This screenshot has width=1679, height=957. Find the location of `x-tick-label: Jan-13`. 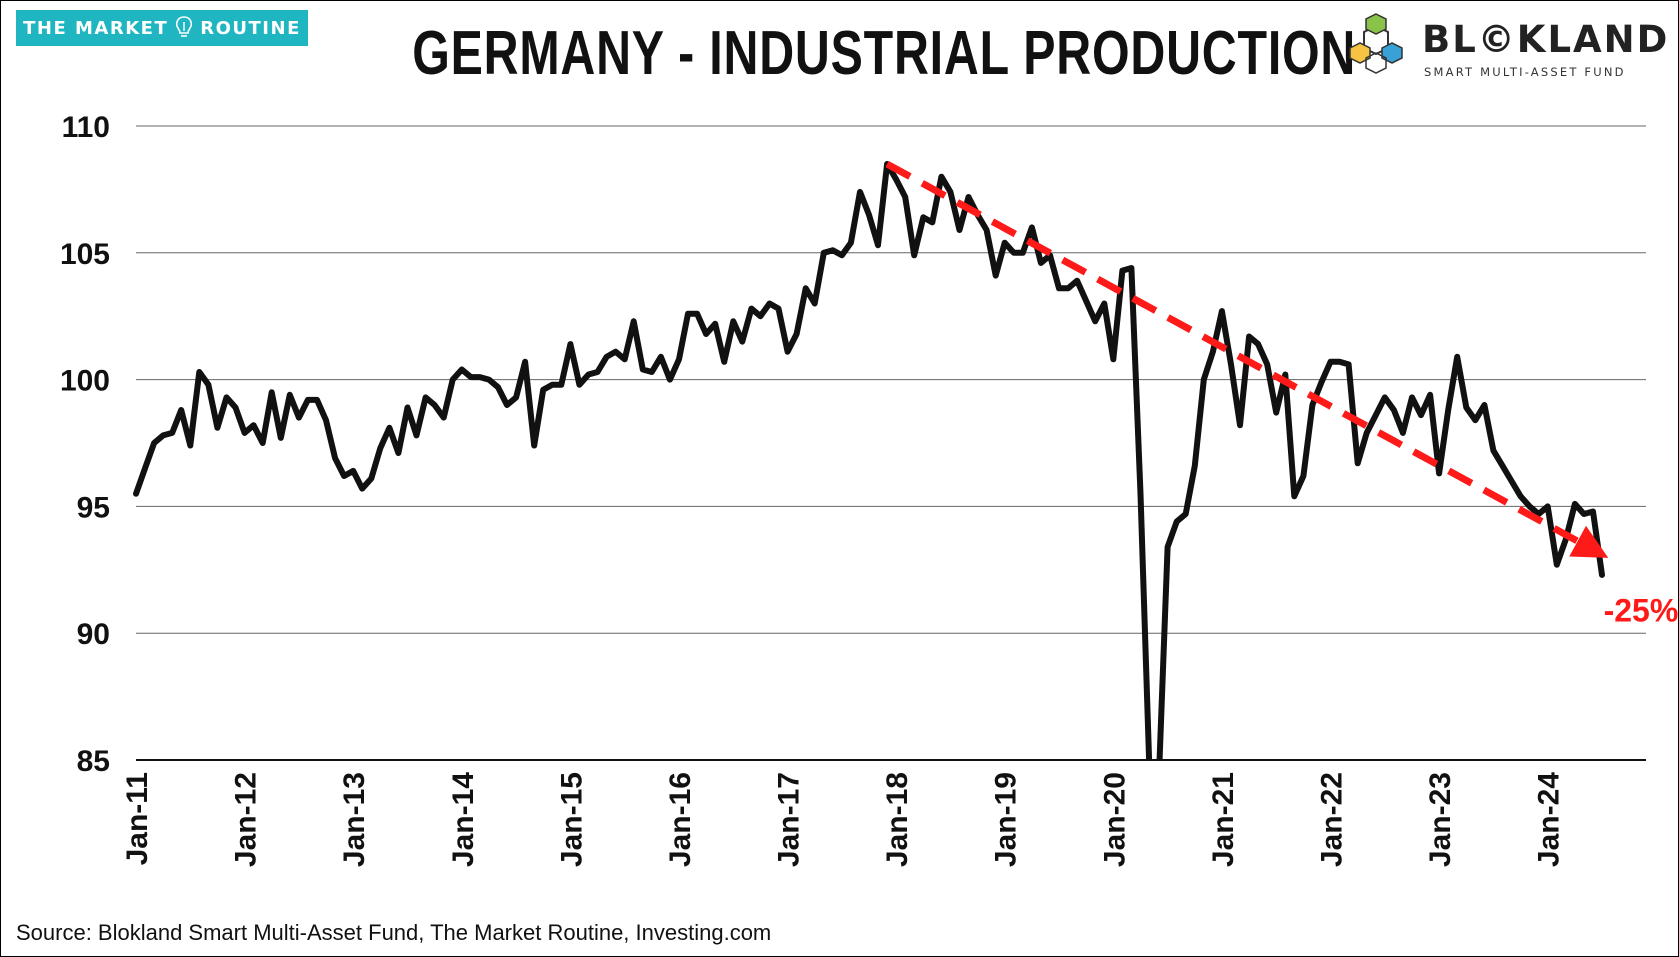

x-tick-label: Jan-13 is located at coordinates (354, 819).